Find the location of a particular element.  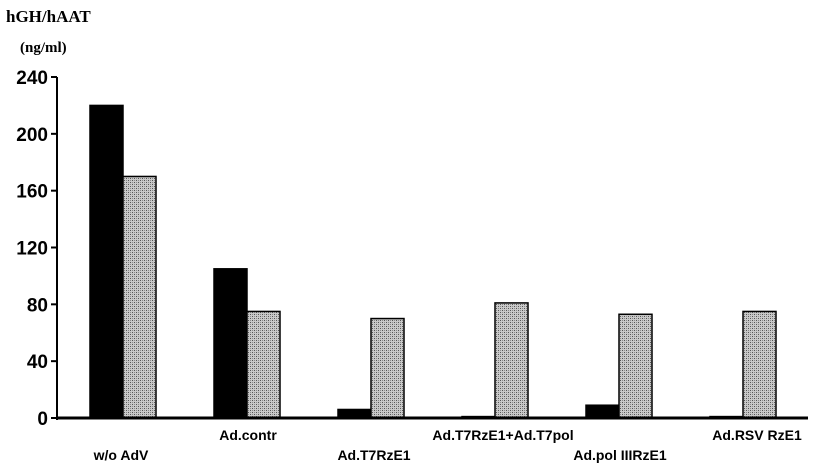

y-tick-label: 160 is located at coordinates (32, 192).